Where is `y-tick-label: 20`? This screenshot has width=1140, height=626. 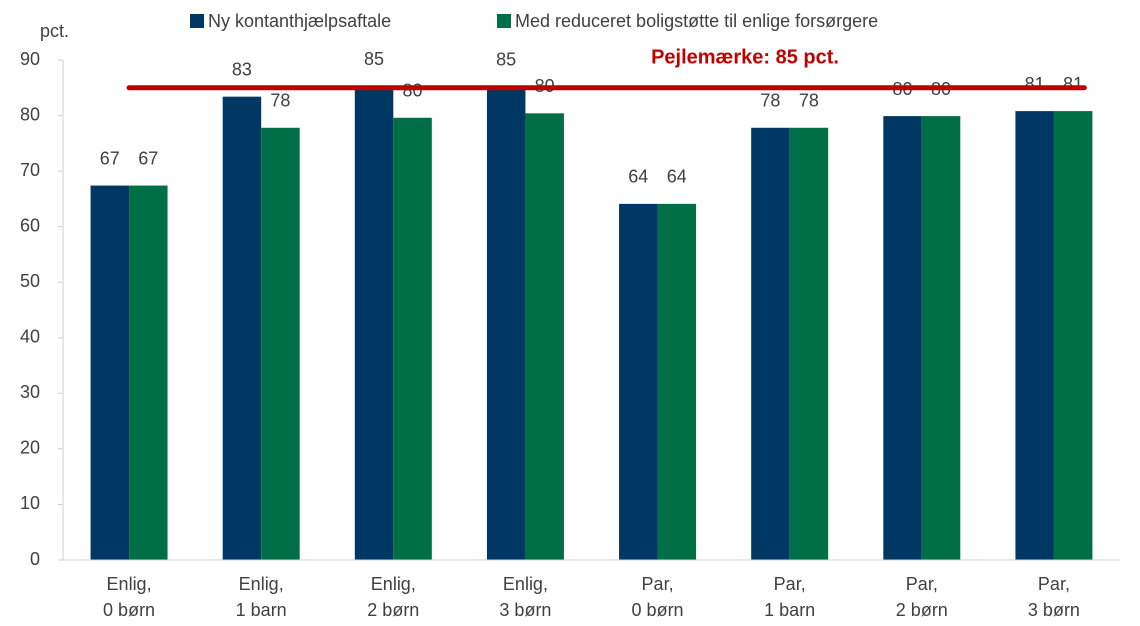 y-tick-label: 20 is located at coordinates (30, 448).